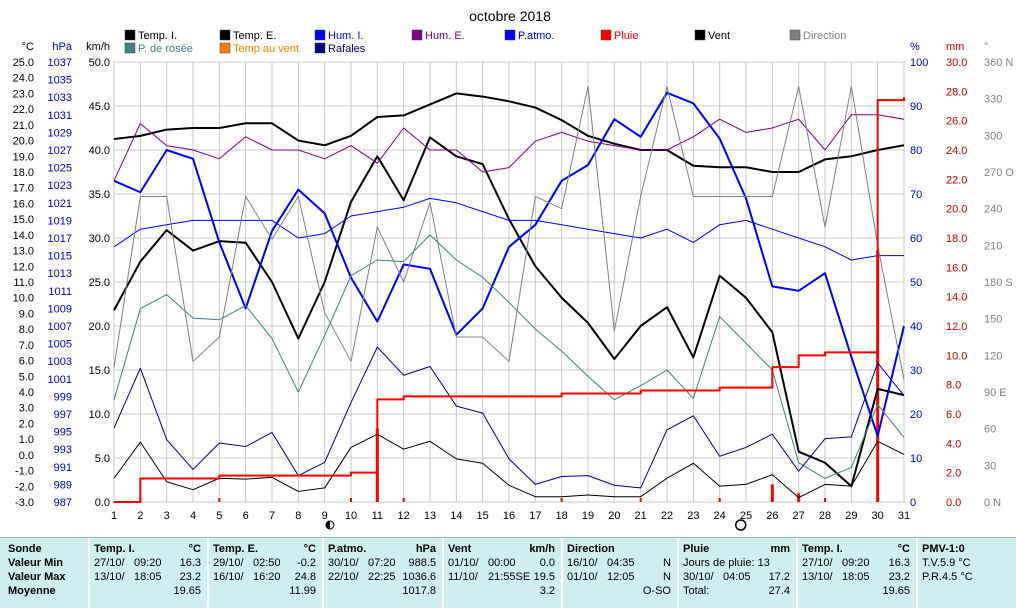 The image size is (1016, 608). I want to click on stats-panel-unit: hPa, so click(425, 549).